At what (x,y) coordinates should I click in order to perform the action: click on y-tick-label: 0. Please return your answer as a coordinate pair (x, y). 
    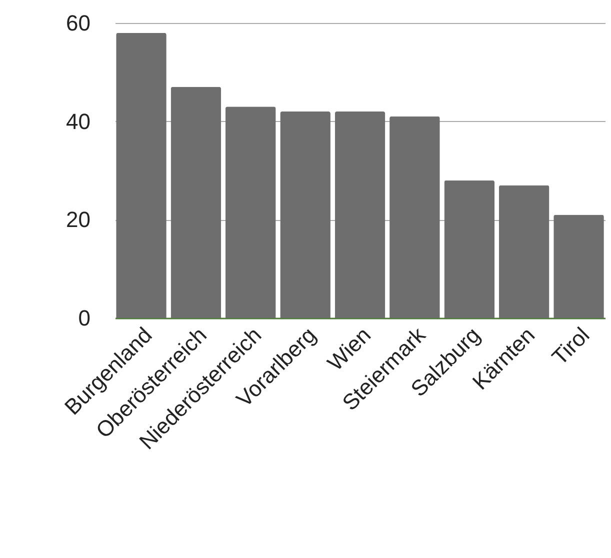
    Looking at the image, I should click on (84, 318).